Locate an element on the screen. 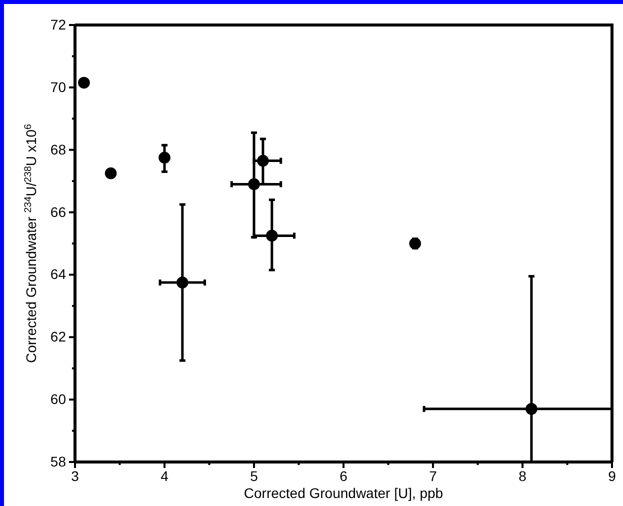 This screenshot has width=623, height=506. y-tick-label: 66 is located at coordinates (58, 212).